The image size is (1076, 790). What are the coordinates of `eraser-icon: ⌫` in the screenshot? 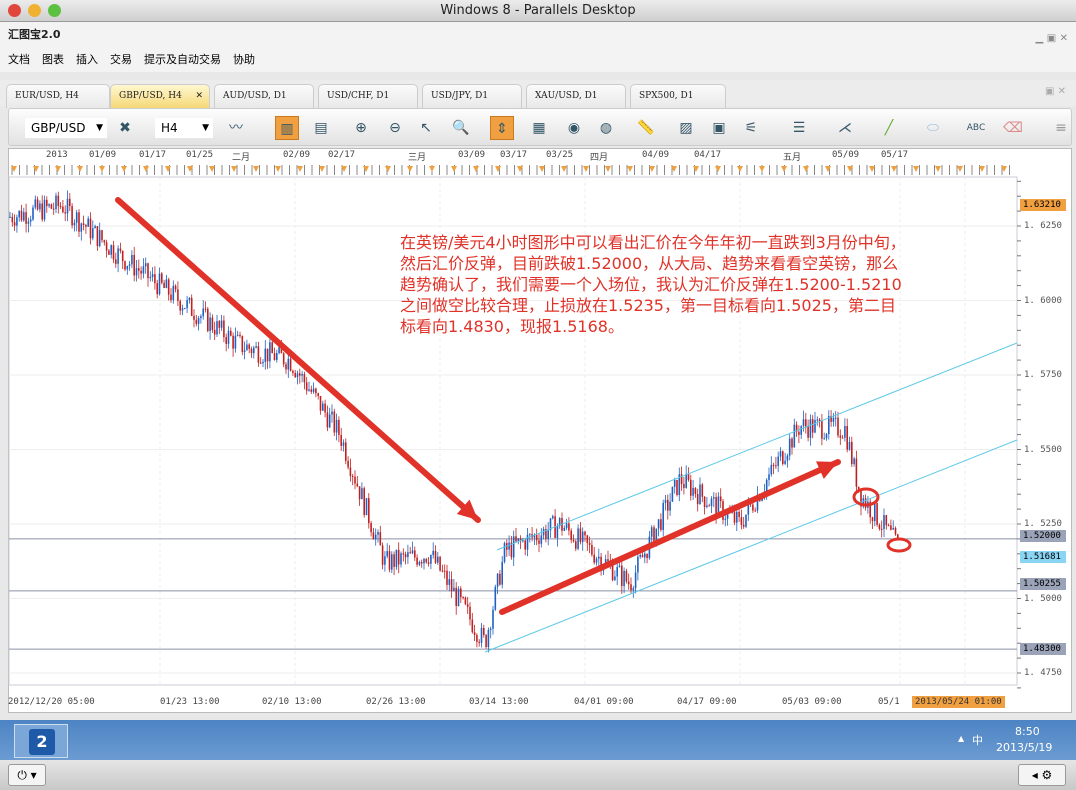 It's located at (1013, 128).